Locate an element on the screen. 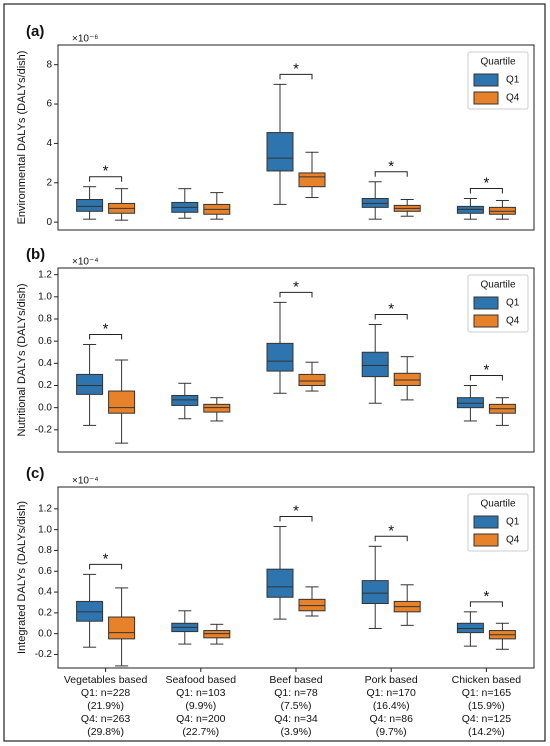  panel-label: (c) is located at coordinates (35, 473).